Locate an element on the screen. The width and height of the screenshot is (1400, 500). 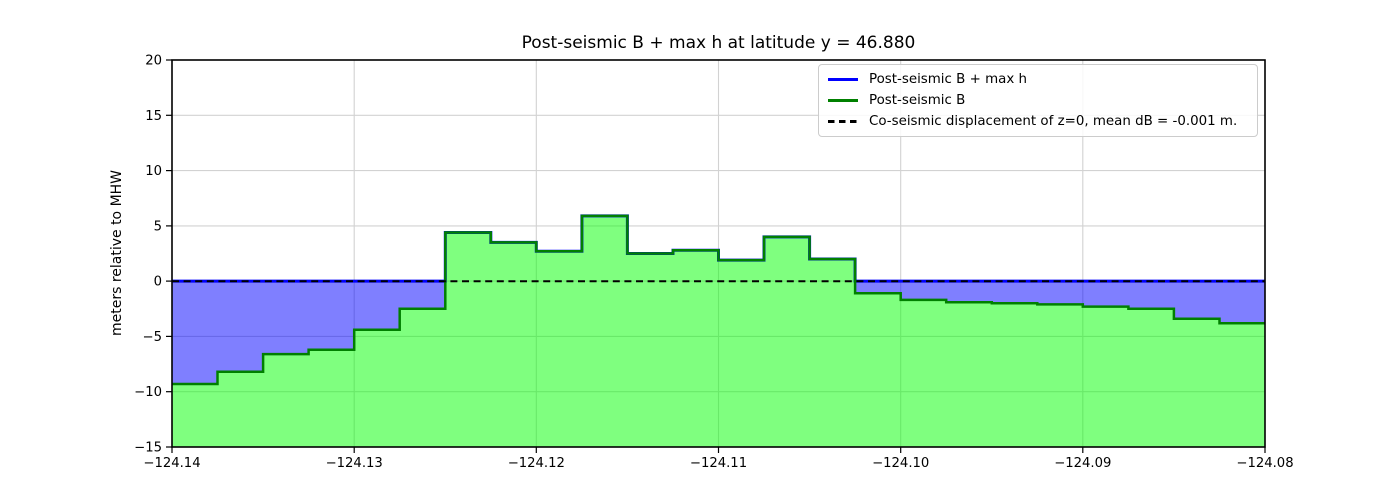
legend-item-post-seismic-b-max-h: Post-seismic B + max h is located at coordinates (1038, 79).